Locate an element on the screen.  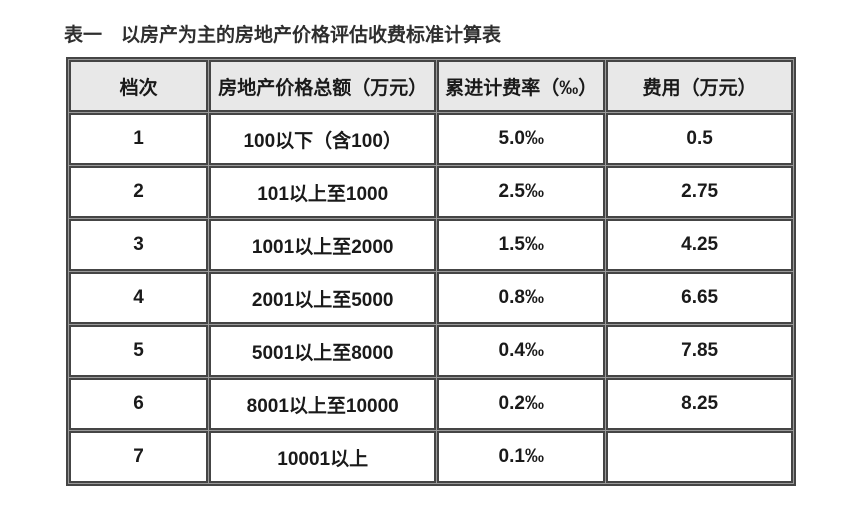
table-row: 5 5001以上至8000 0.4‰ 7.85 is located at coordinates (431, 351).